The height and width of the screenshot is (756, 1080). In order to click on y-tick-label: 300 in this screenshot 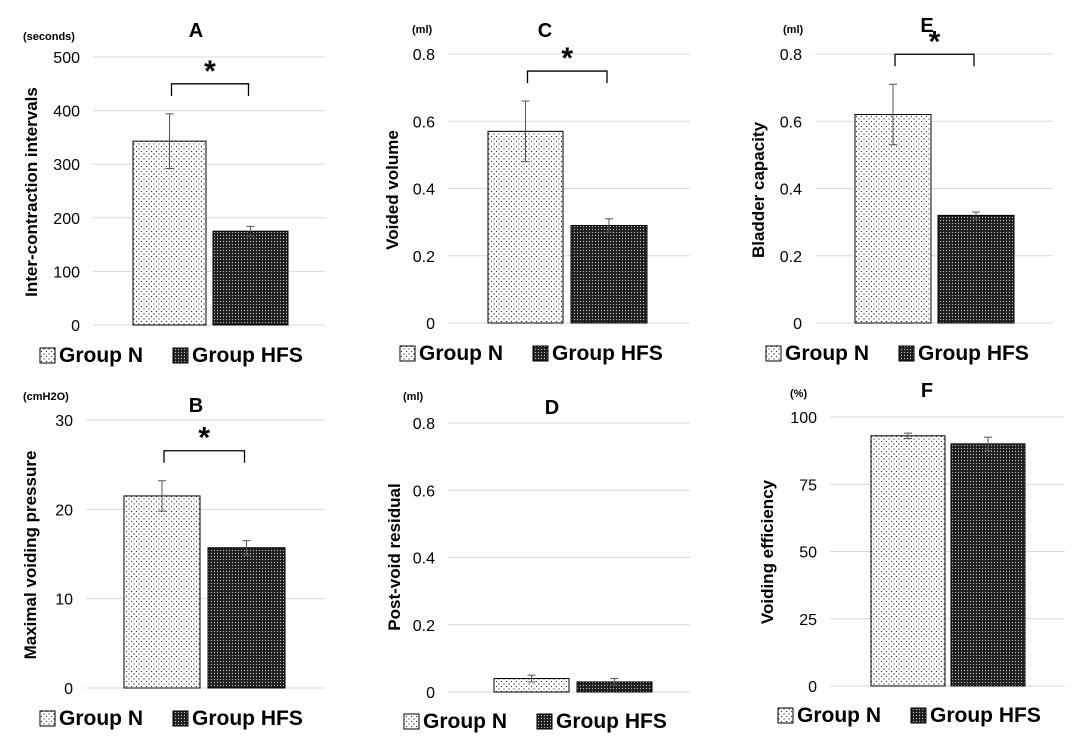, I will do `click(66, 165)`.